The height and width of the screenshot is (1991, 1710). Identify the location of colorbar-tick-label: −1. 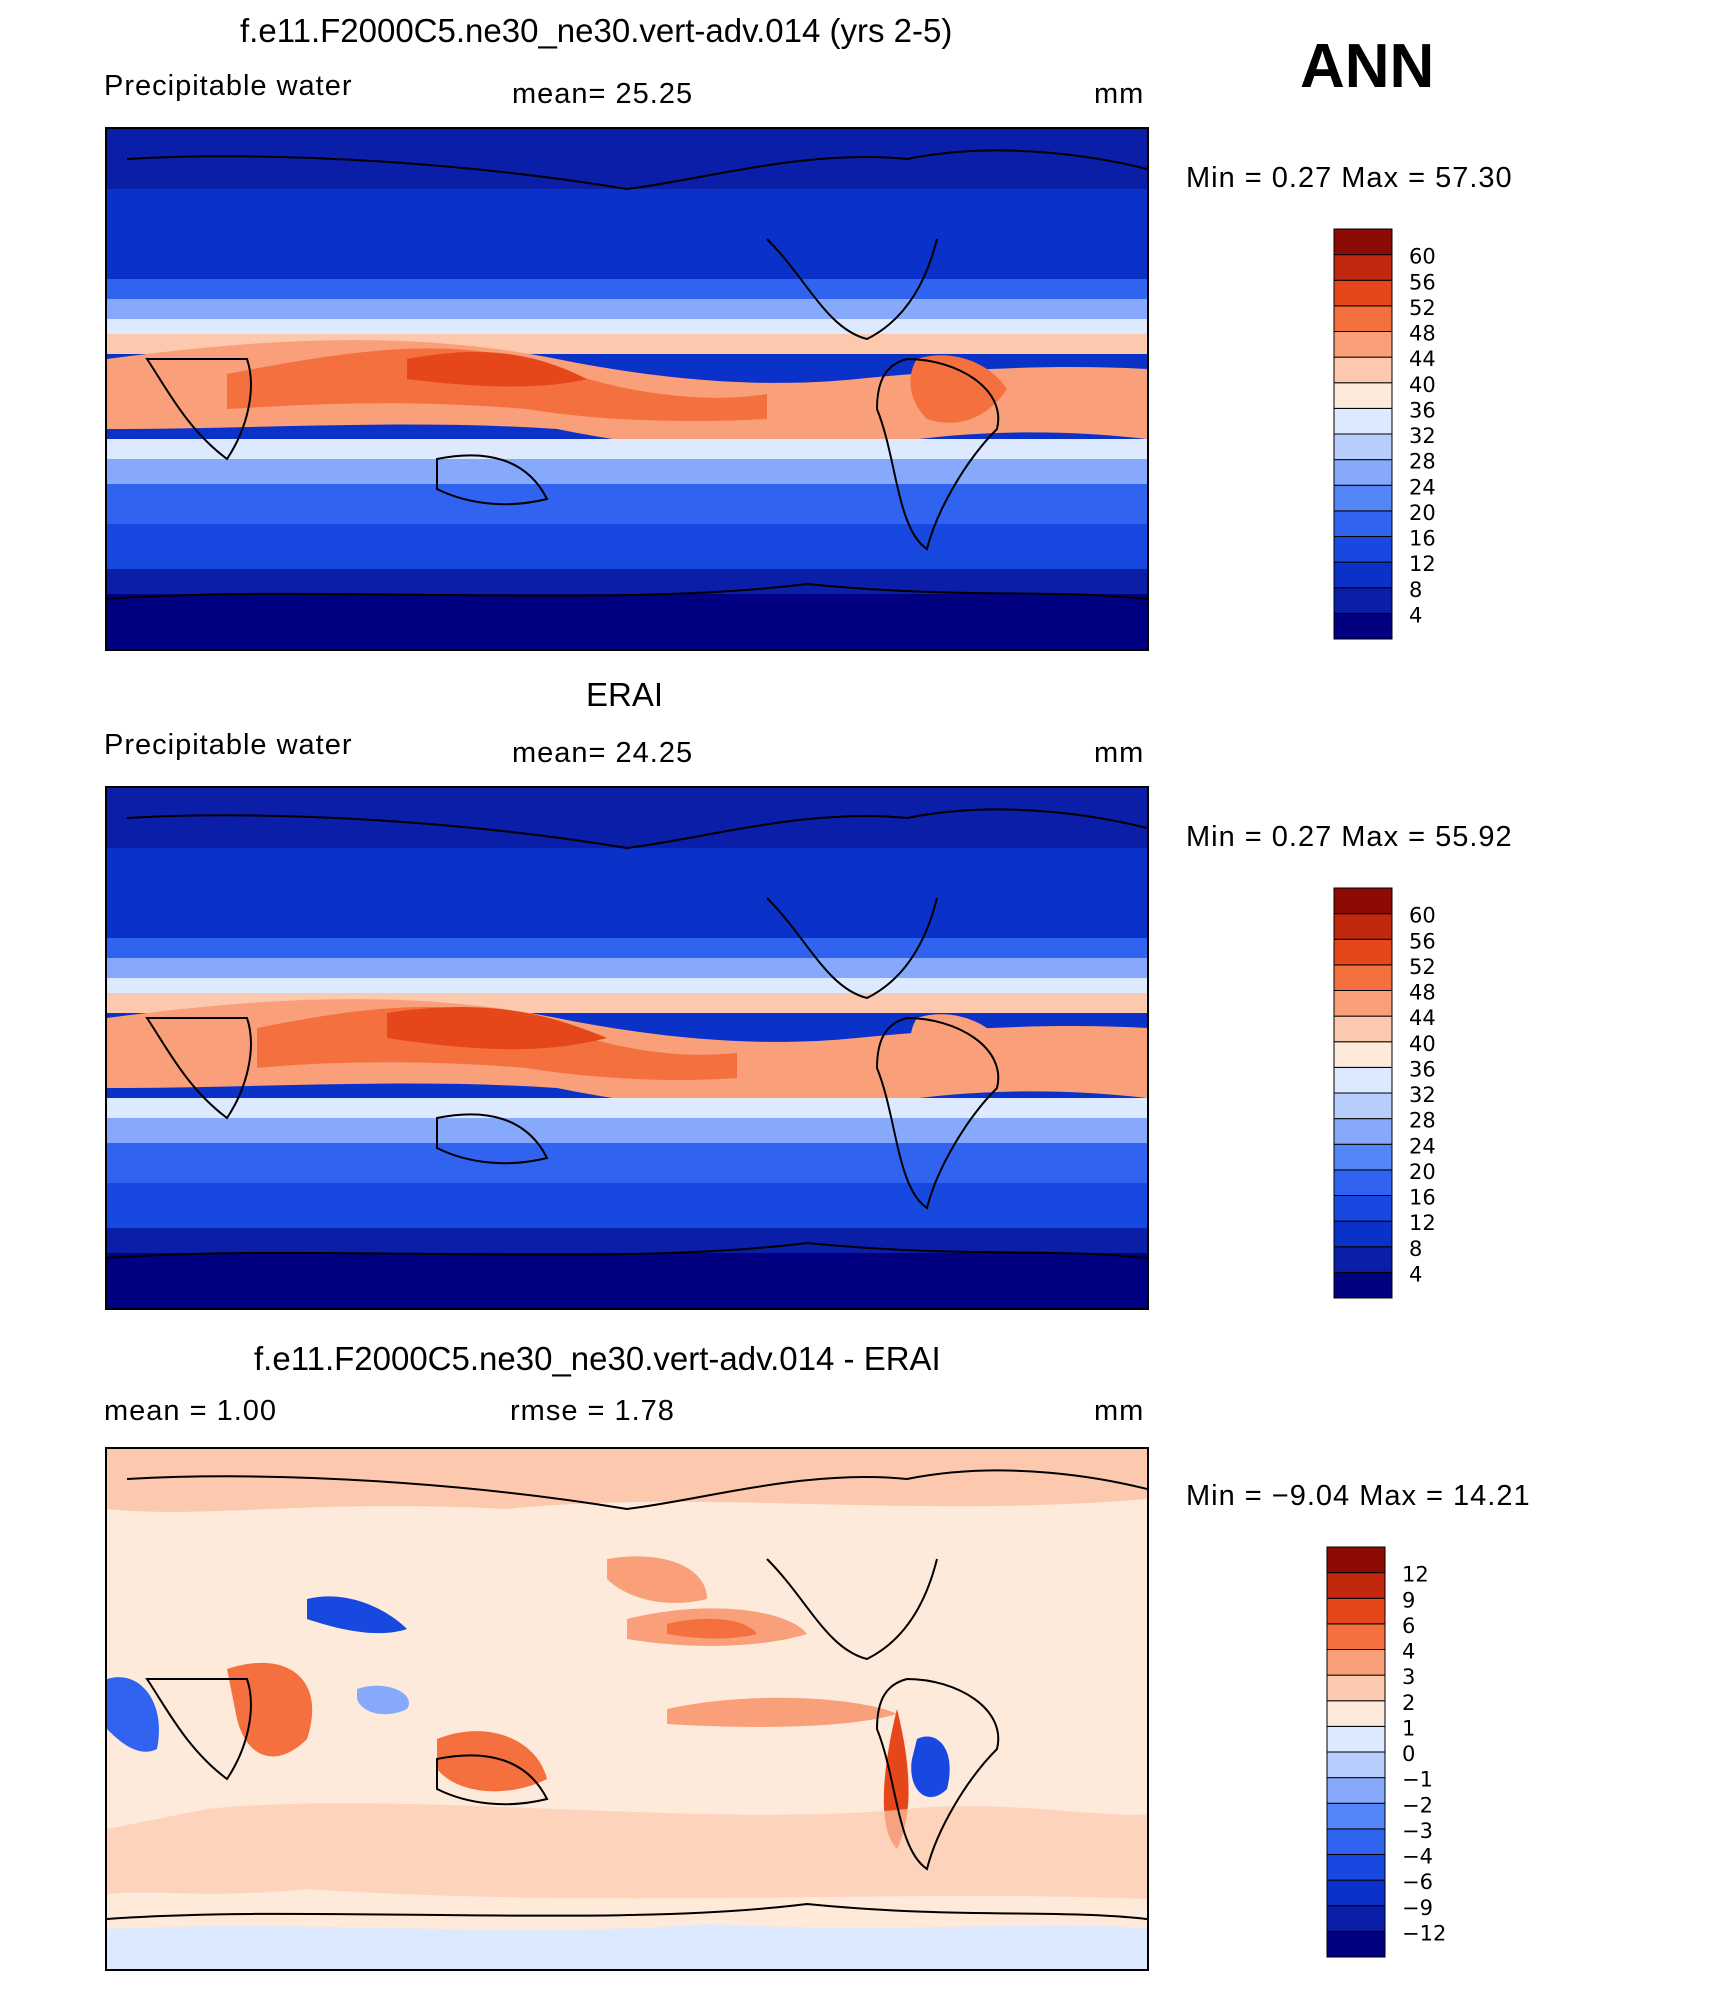
(1417, 1780).